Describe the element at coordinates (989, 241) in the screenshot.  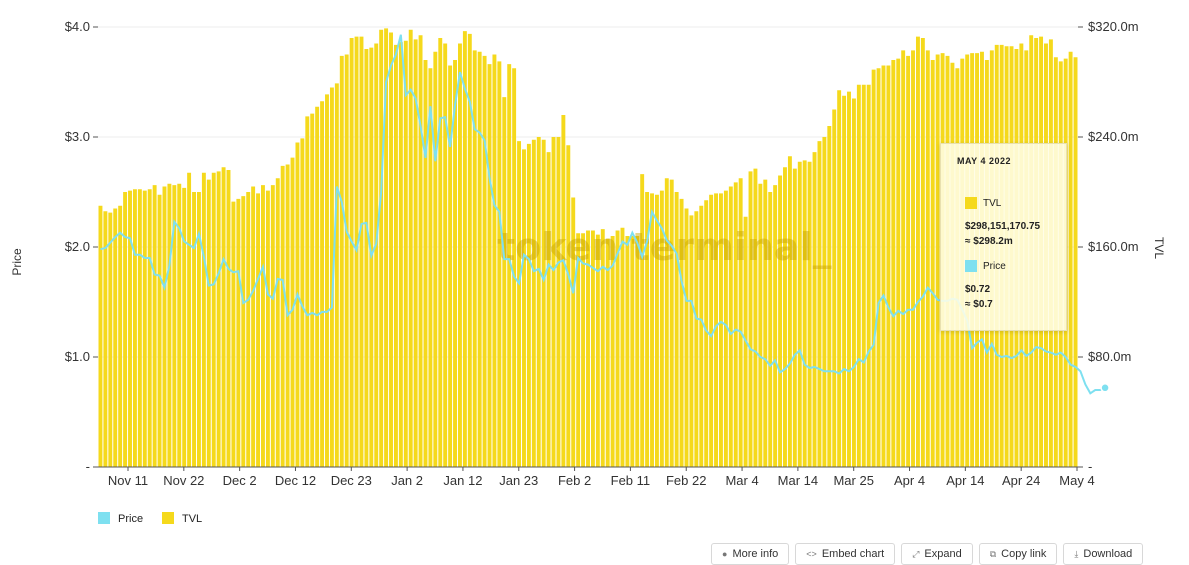
I see `tooltip-tvl-approx: ≈ $298.2m` at that location.